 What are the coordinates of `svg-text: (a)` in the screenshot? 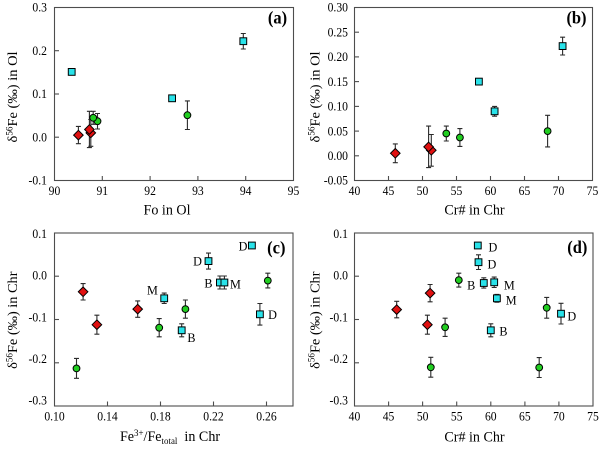 It's located at (277, 18).